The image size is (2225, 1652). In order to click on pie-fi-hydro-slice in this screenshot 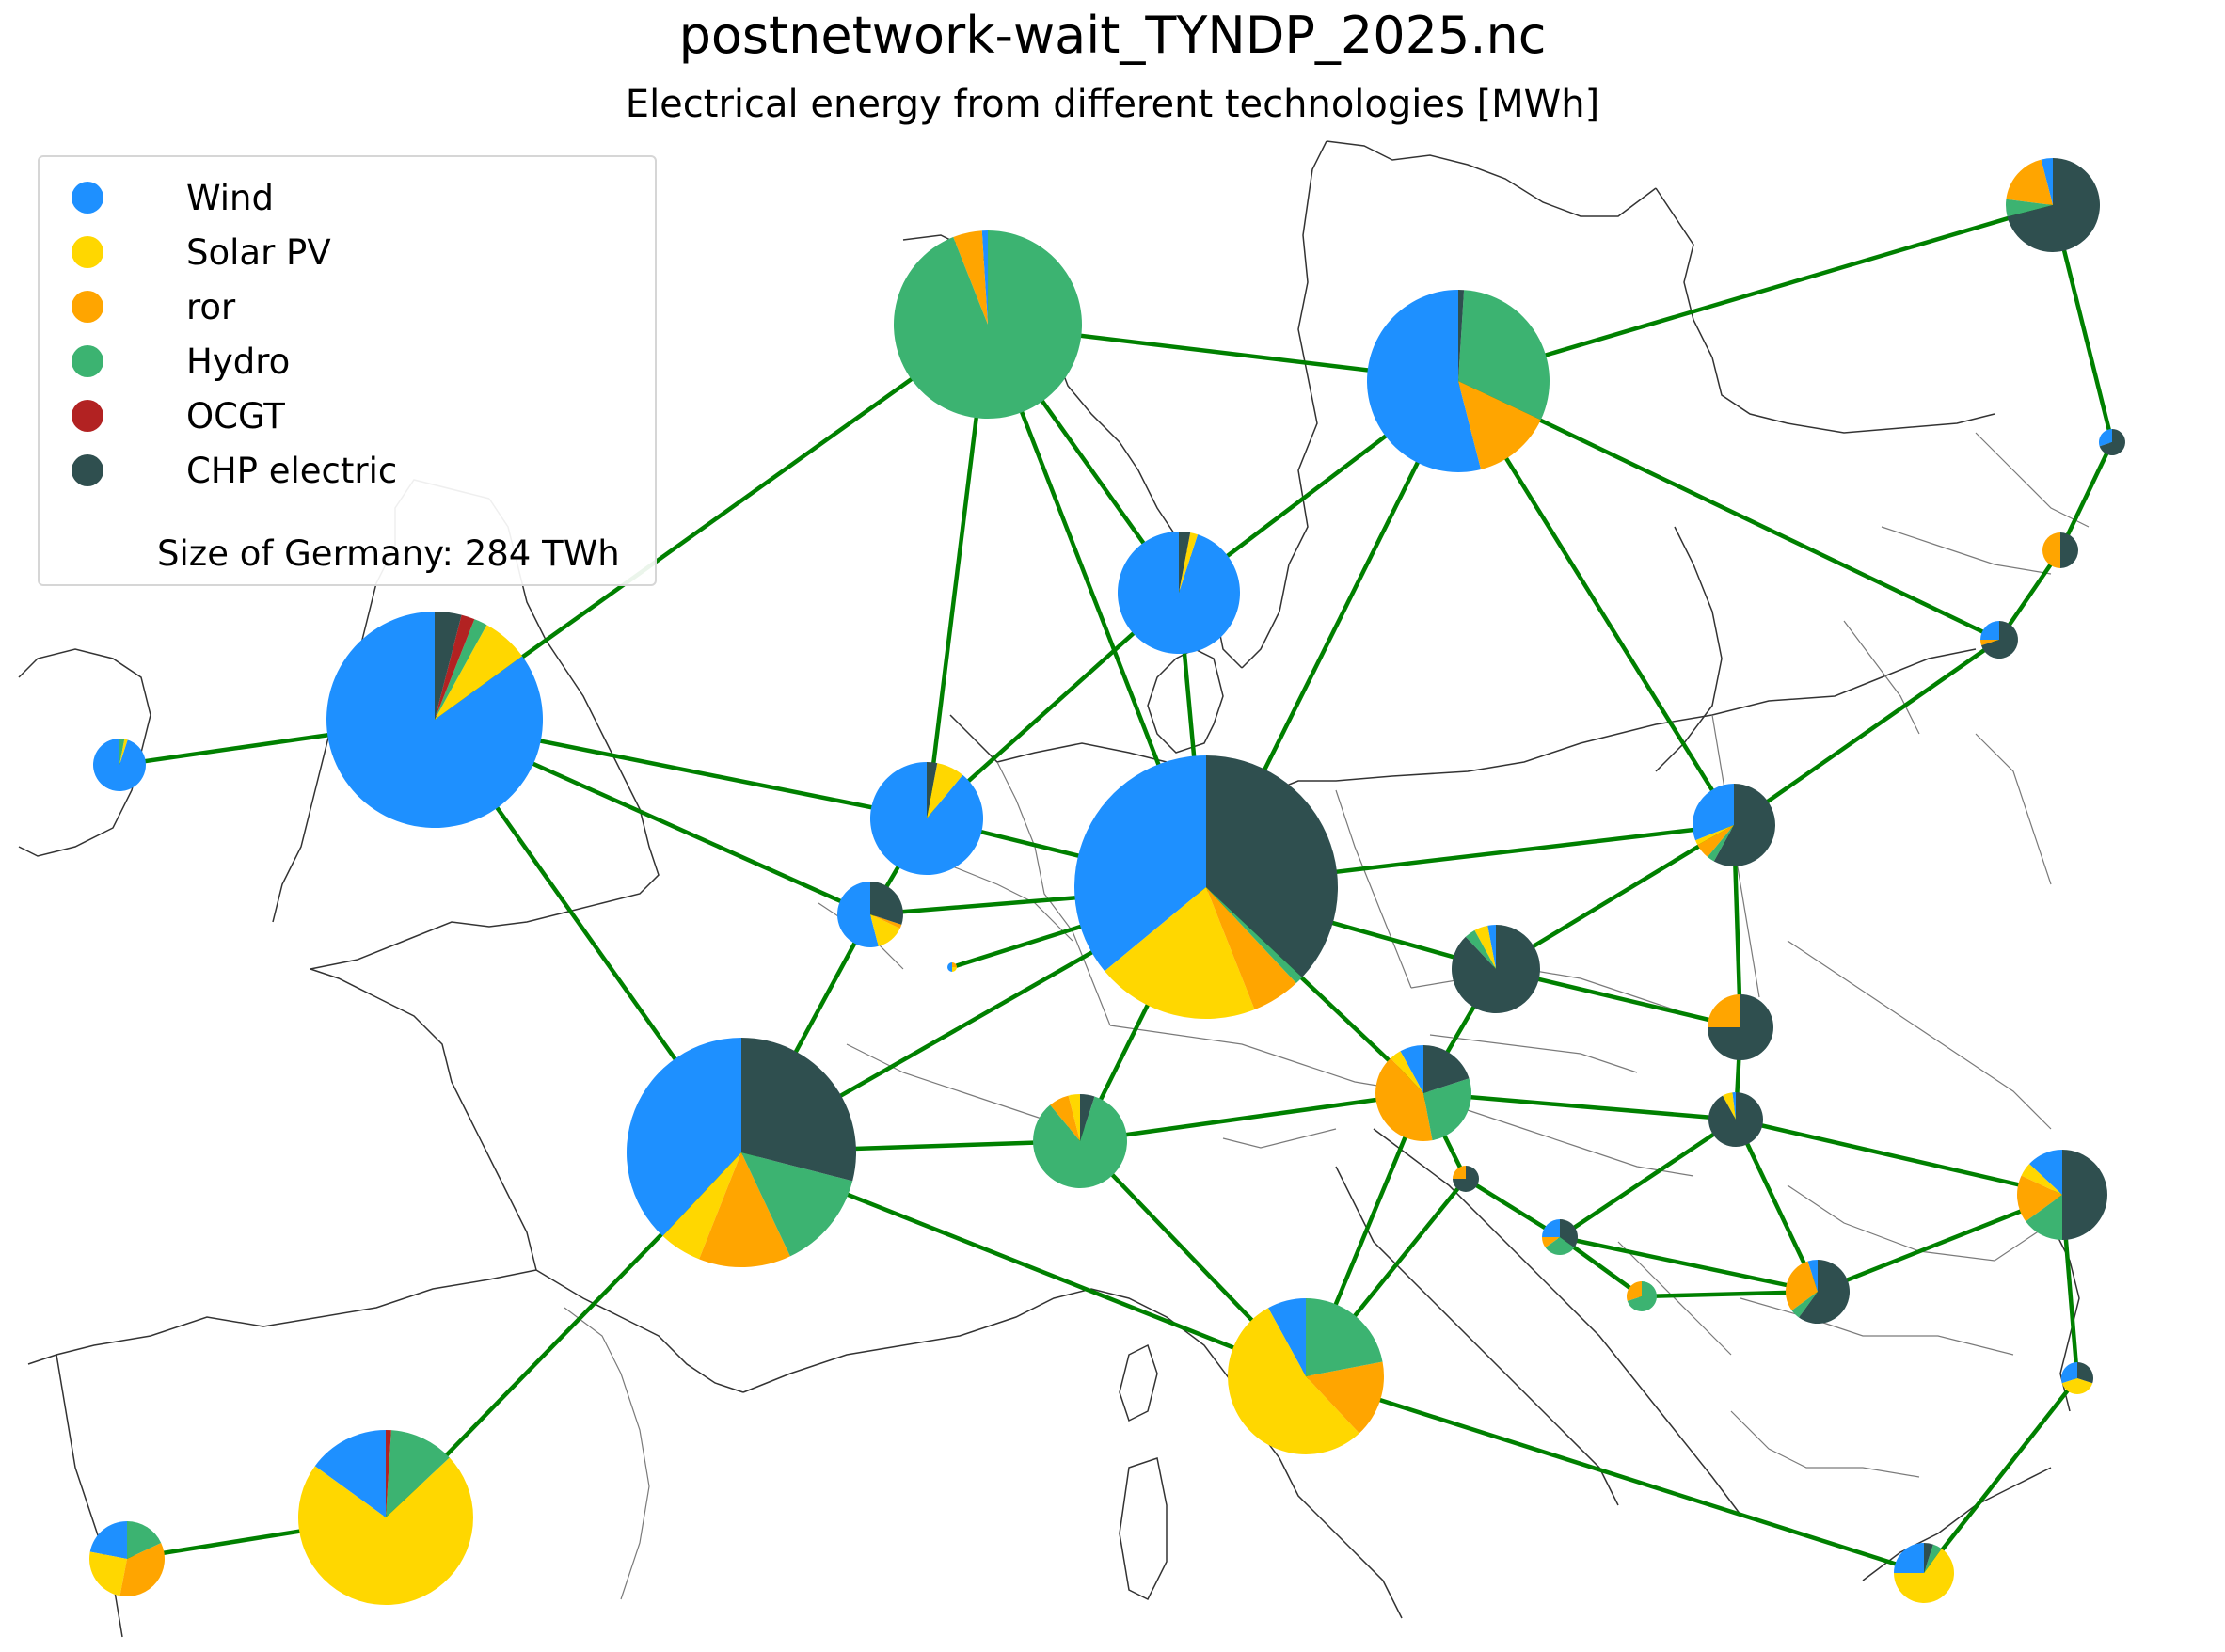, I will do `click(2029, 208)`.